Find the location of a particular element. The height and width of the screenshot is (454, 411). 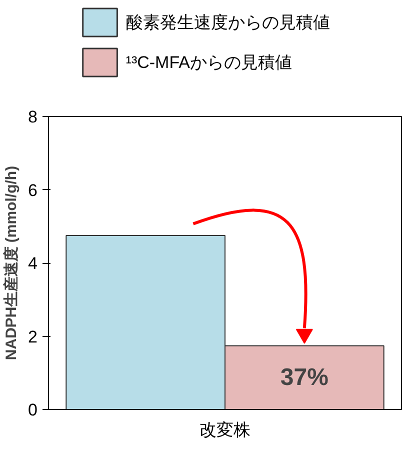

y-tick-label: 0 is located at coordinates (33, 410).